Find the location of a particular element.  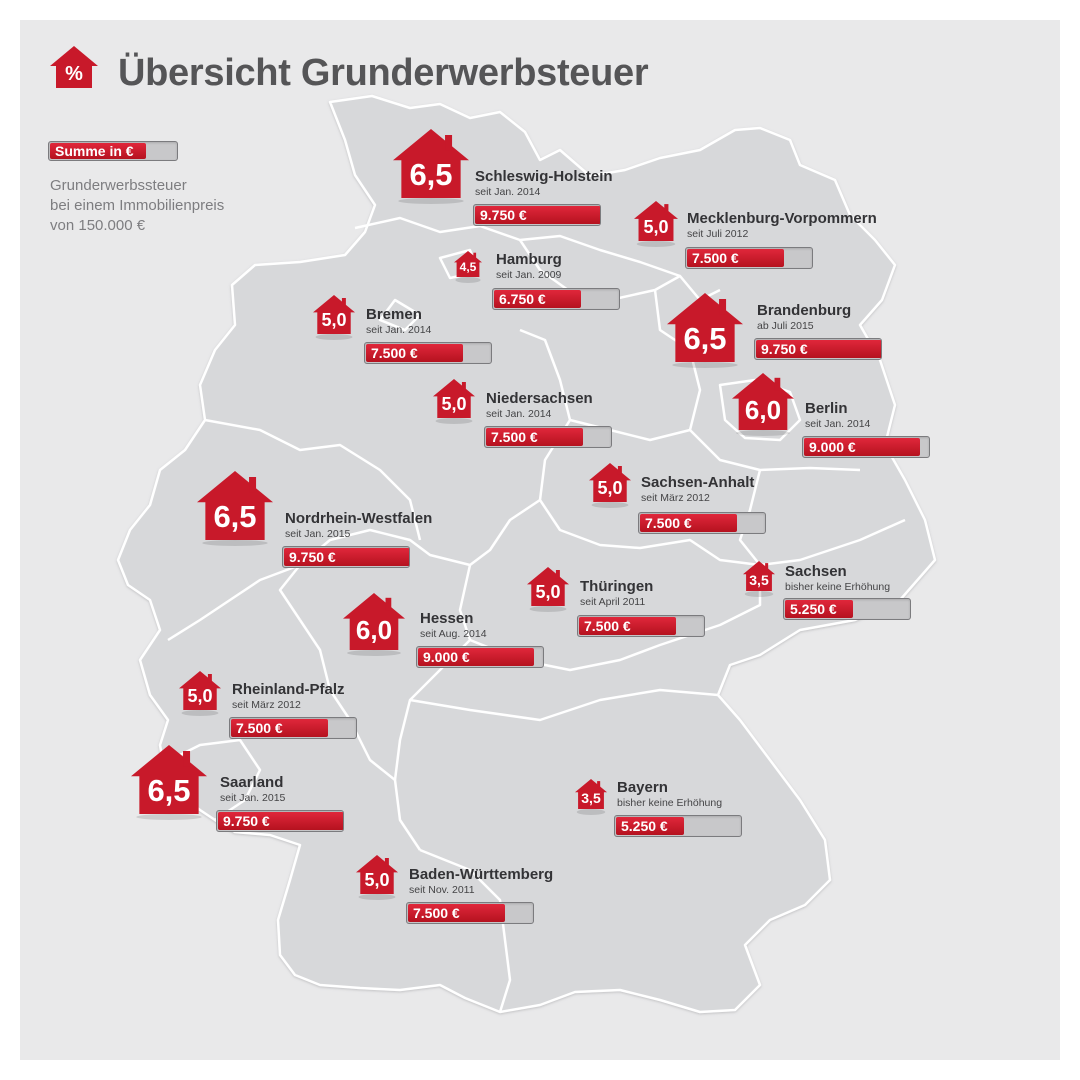

state-name: Schleswig-Holstein is located at coordinates (544, 176).